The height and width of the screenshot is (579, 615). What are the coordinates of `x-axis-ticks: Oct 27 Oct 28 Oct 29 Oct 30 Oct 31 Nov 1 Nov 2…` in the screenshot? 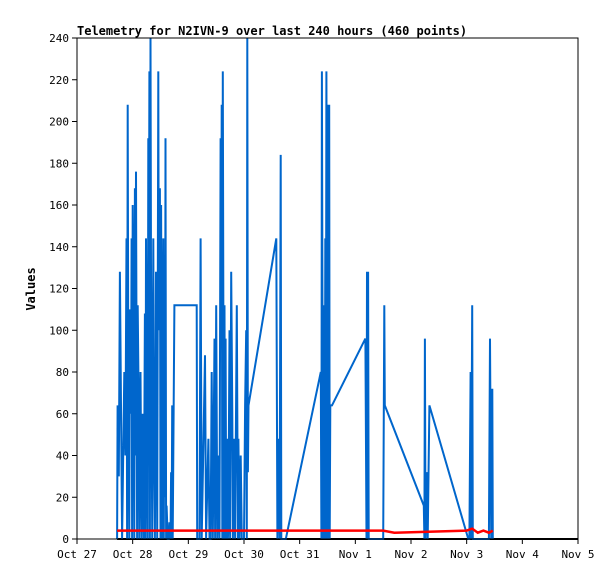 It's located at (326, 550).